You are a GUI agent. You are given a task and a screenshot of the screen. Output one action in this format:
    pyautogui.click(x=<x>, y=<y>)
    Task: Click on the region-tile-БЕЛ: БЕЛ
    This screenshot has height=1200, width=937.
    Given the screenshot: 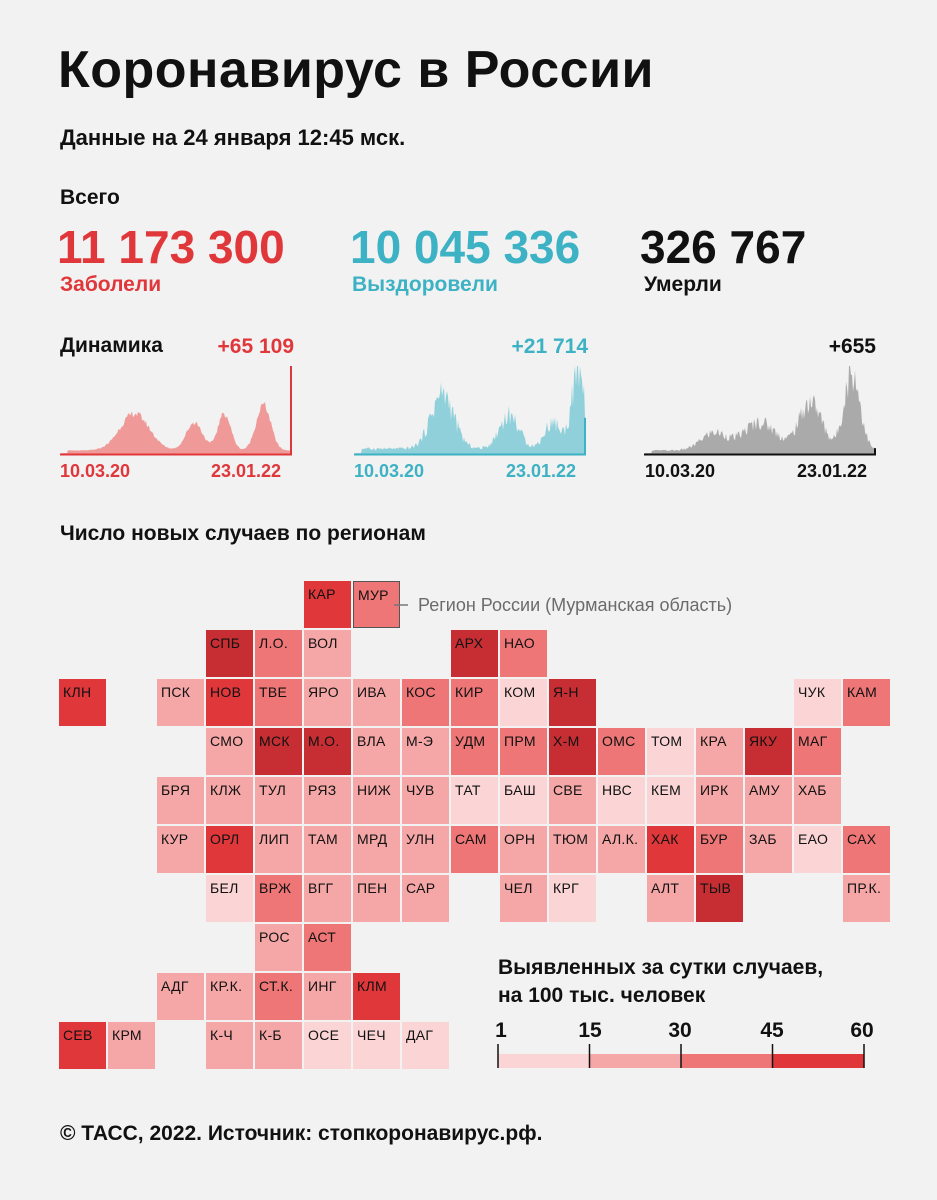 What is the action you would take?
    pyautogui.click(x=229, y=898)
    